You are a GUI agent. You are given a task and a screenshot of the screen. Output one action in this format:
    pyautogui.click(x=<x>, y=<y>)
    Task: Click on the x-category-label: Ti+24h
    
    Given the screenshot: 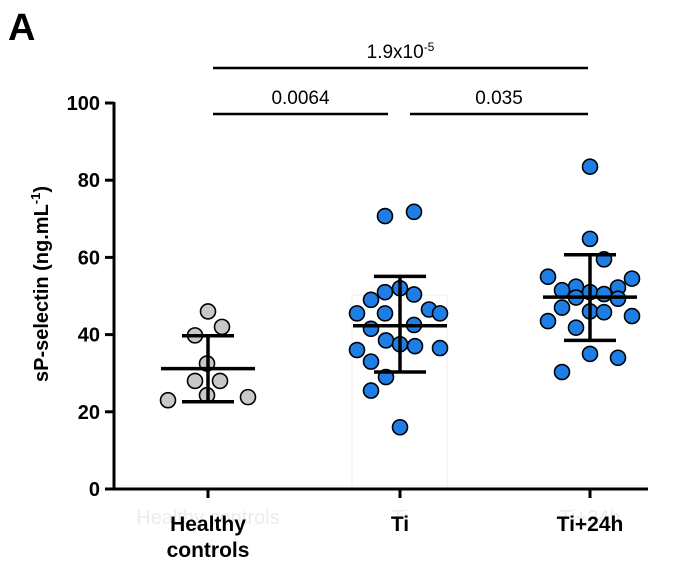 What is the action you would take?
    pyautogui.click(x=590, y=524)
    